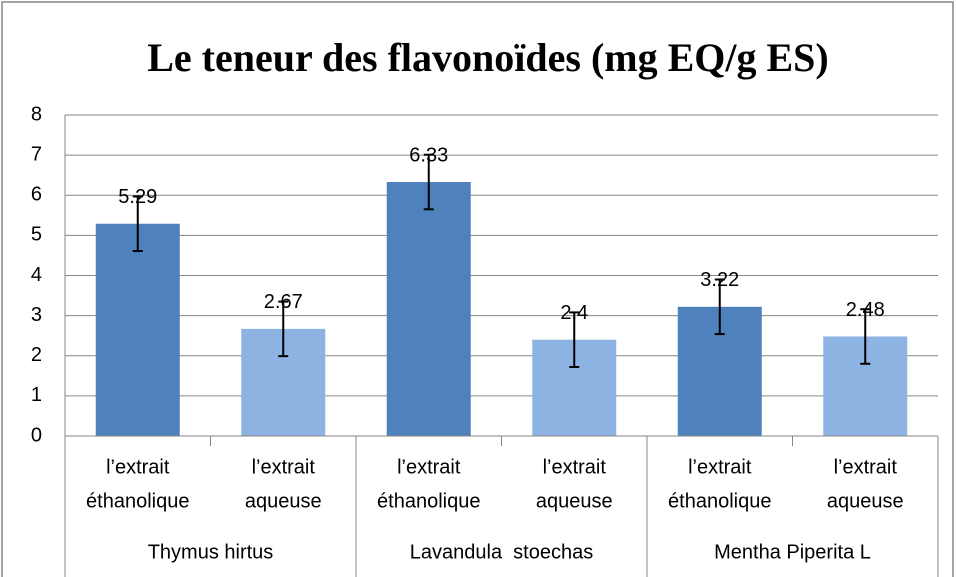 This screenshot has width=956, height=577. Describe the element at coordinates (36, 235) in the screenshot. I see `y-tick-label: 5` at that location.